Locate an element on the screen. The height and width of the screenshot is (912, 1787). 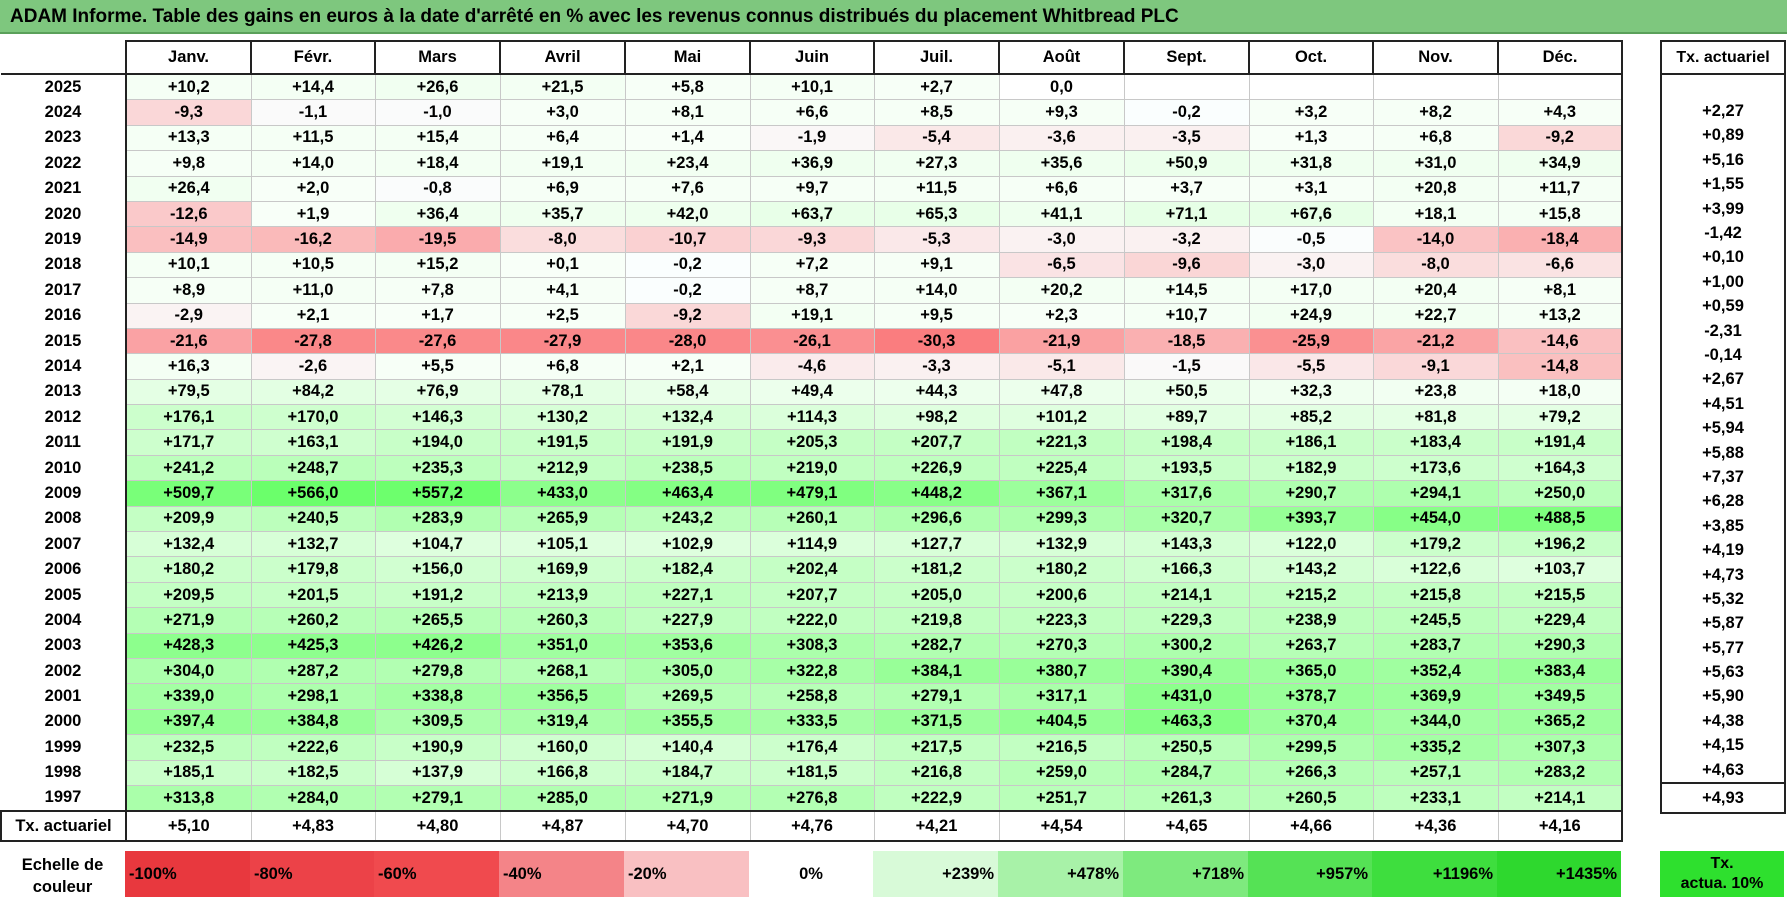
gain-cell: -2,6 is located at coordinates (313, 366).